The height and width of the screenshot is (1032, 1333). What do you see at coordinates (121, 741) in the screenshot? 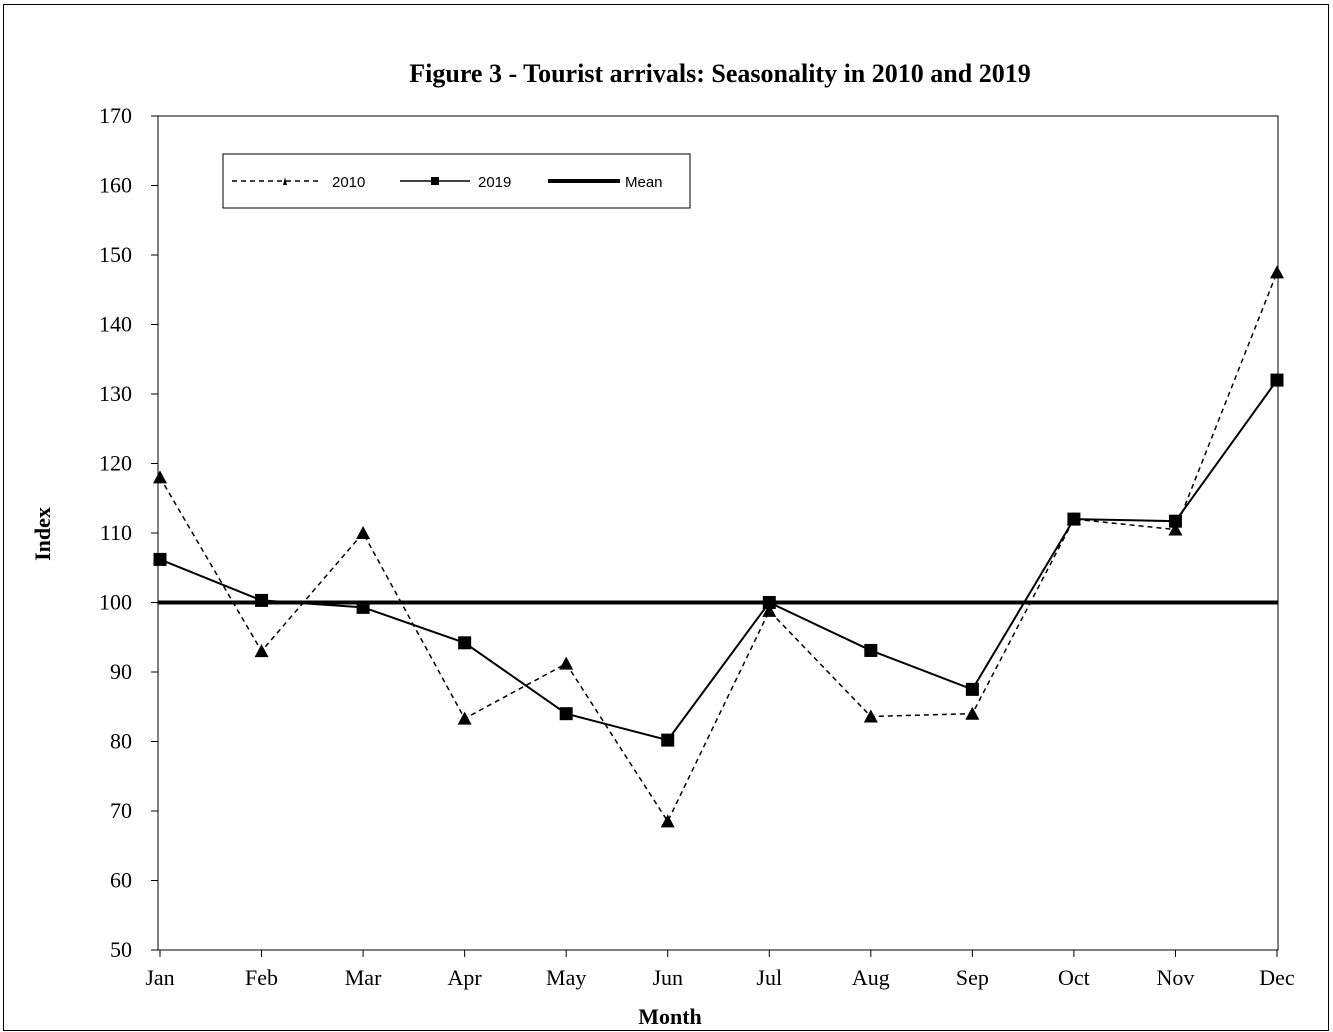
I see `y-tick-label: 80` at bounding box center [121, 741].